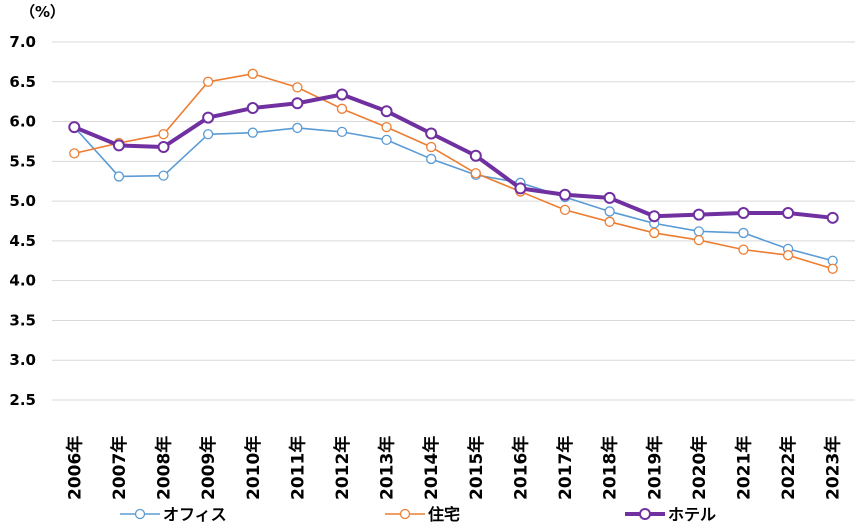 The height and width of the screenshot is (530, 858). What do you see at coordinates (422, 514) in the screenshot?
I see `legend-item: 住宅` at bounding box center [422, 514].